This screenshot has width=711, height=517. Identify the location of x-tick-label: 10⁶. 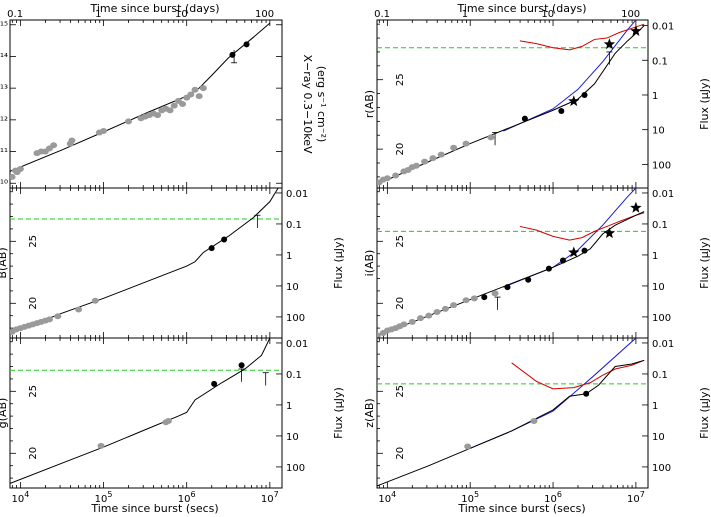
(553, 497).